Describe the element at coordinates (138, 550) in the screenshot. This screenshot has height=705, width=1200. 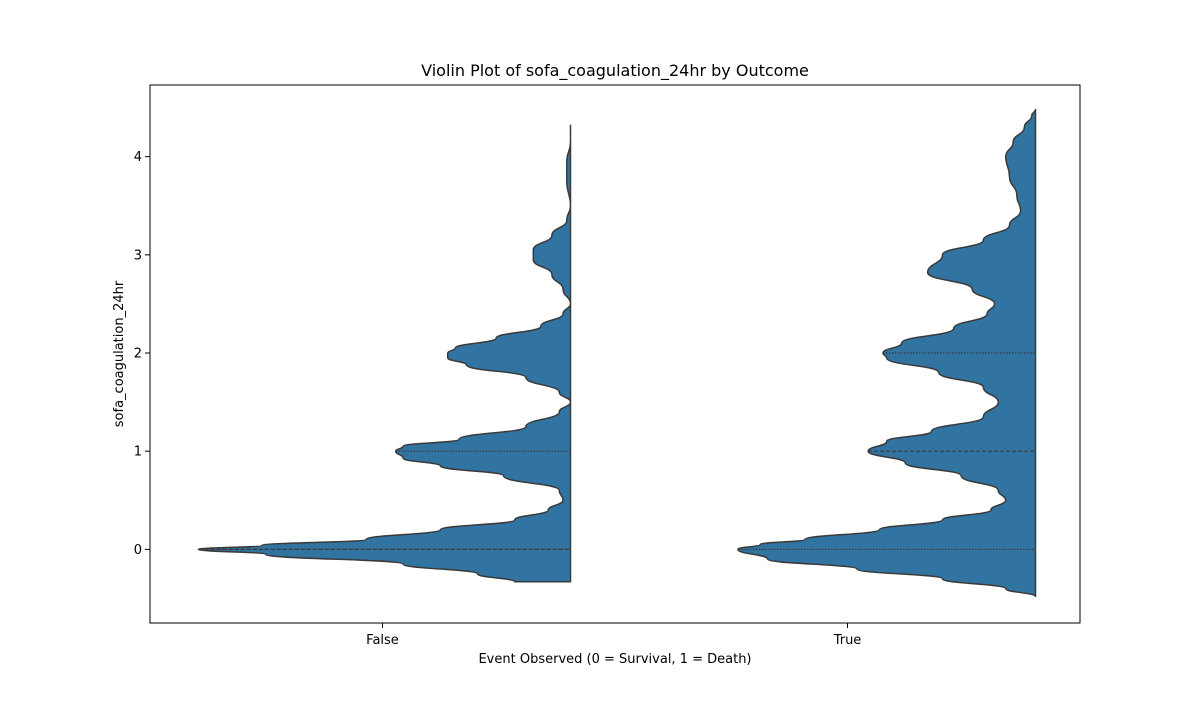
I see `y-tick-label: 0` at that location.